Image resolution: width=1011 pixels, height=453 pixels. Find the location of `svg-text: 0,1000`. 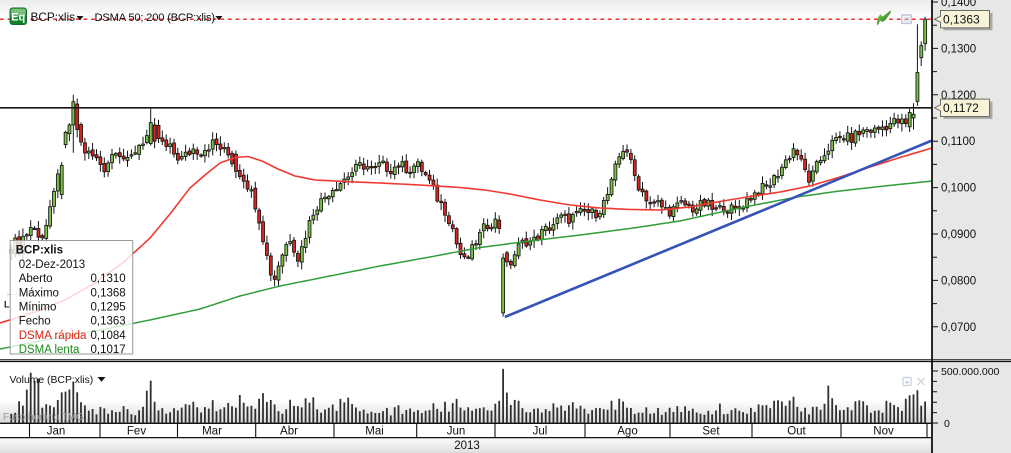

svg-text: 0,1000 is located at coordinates (958, 189).